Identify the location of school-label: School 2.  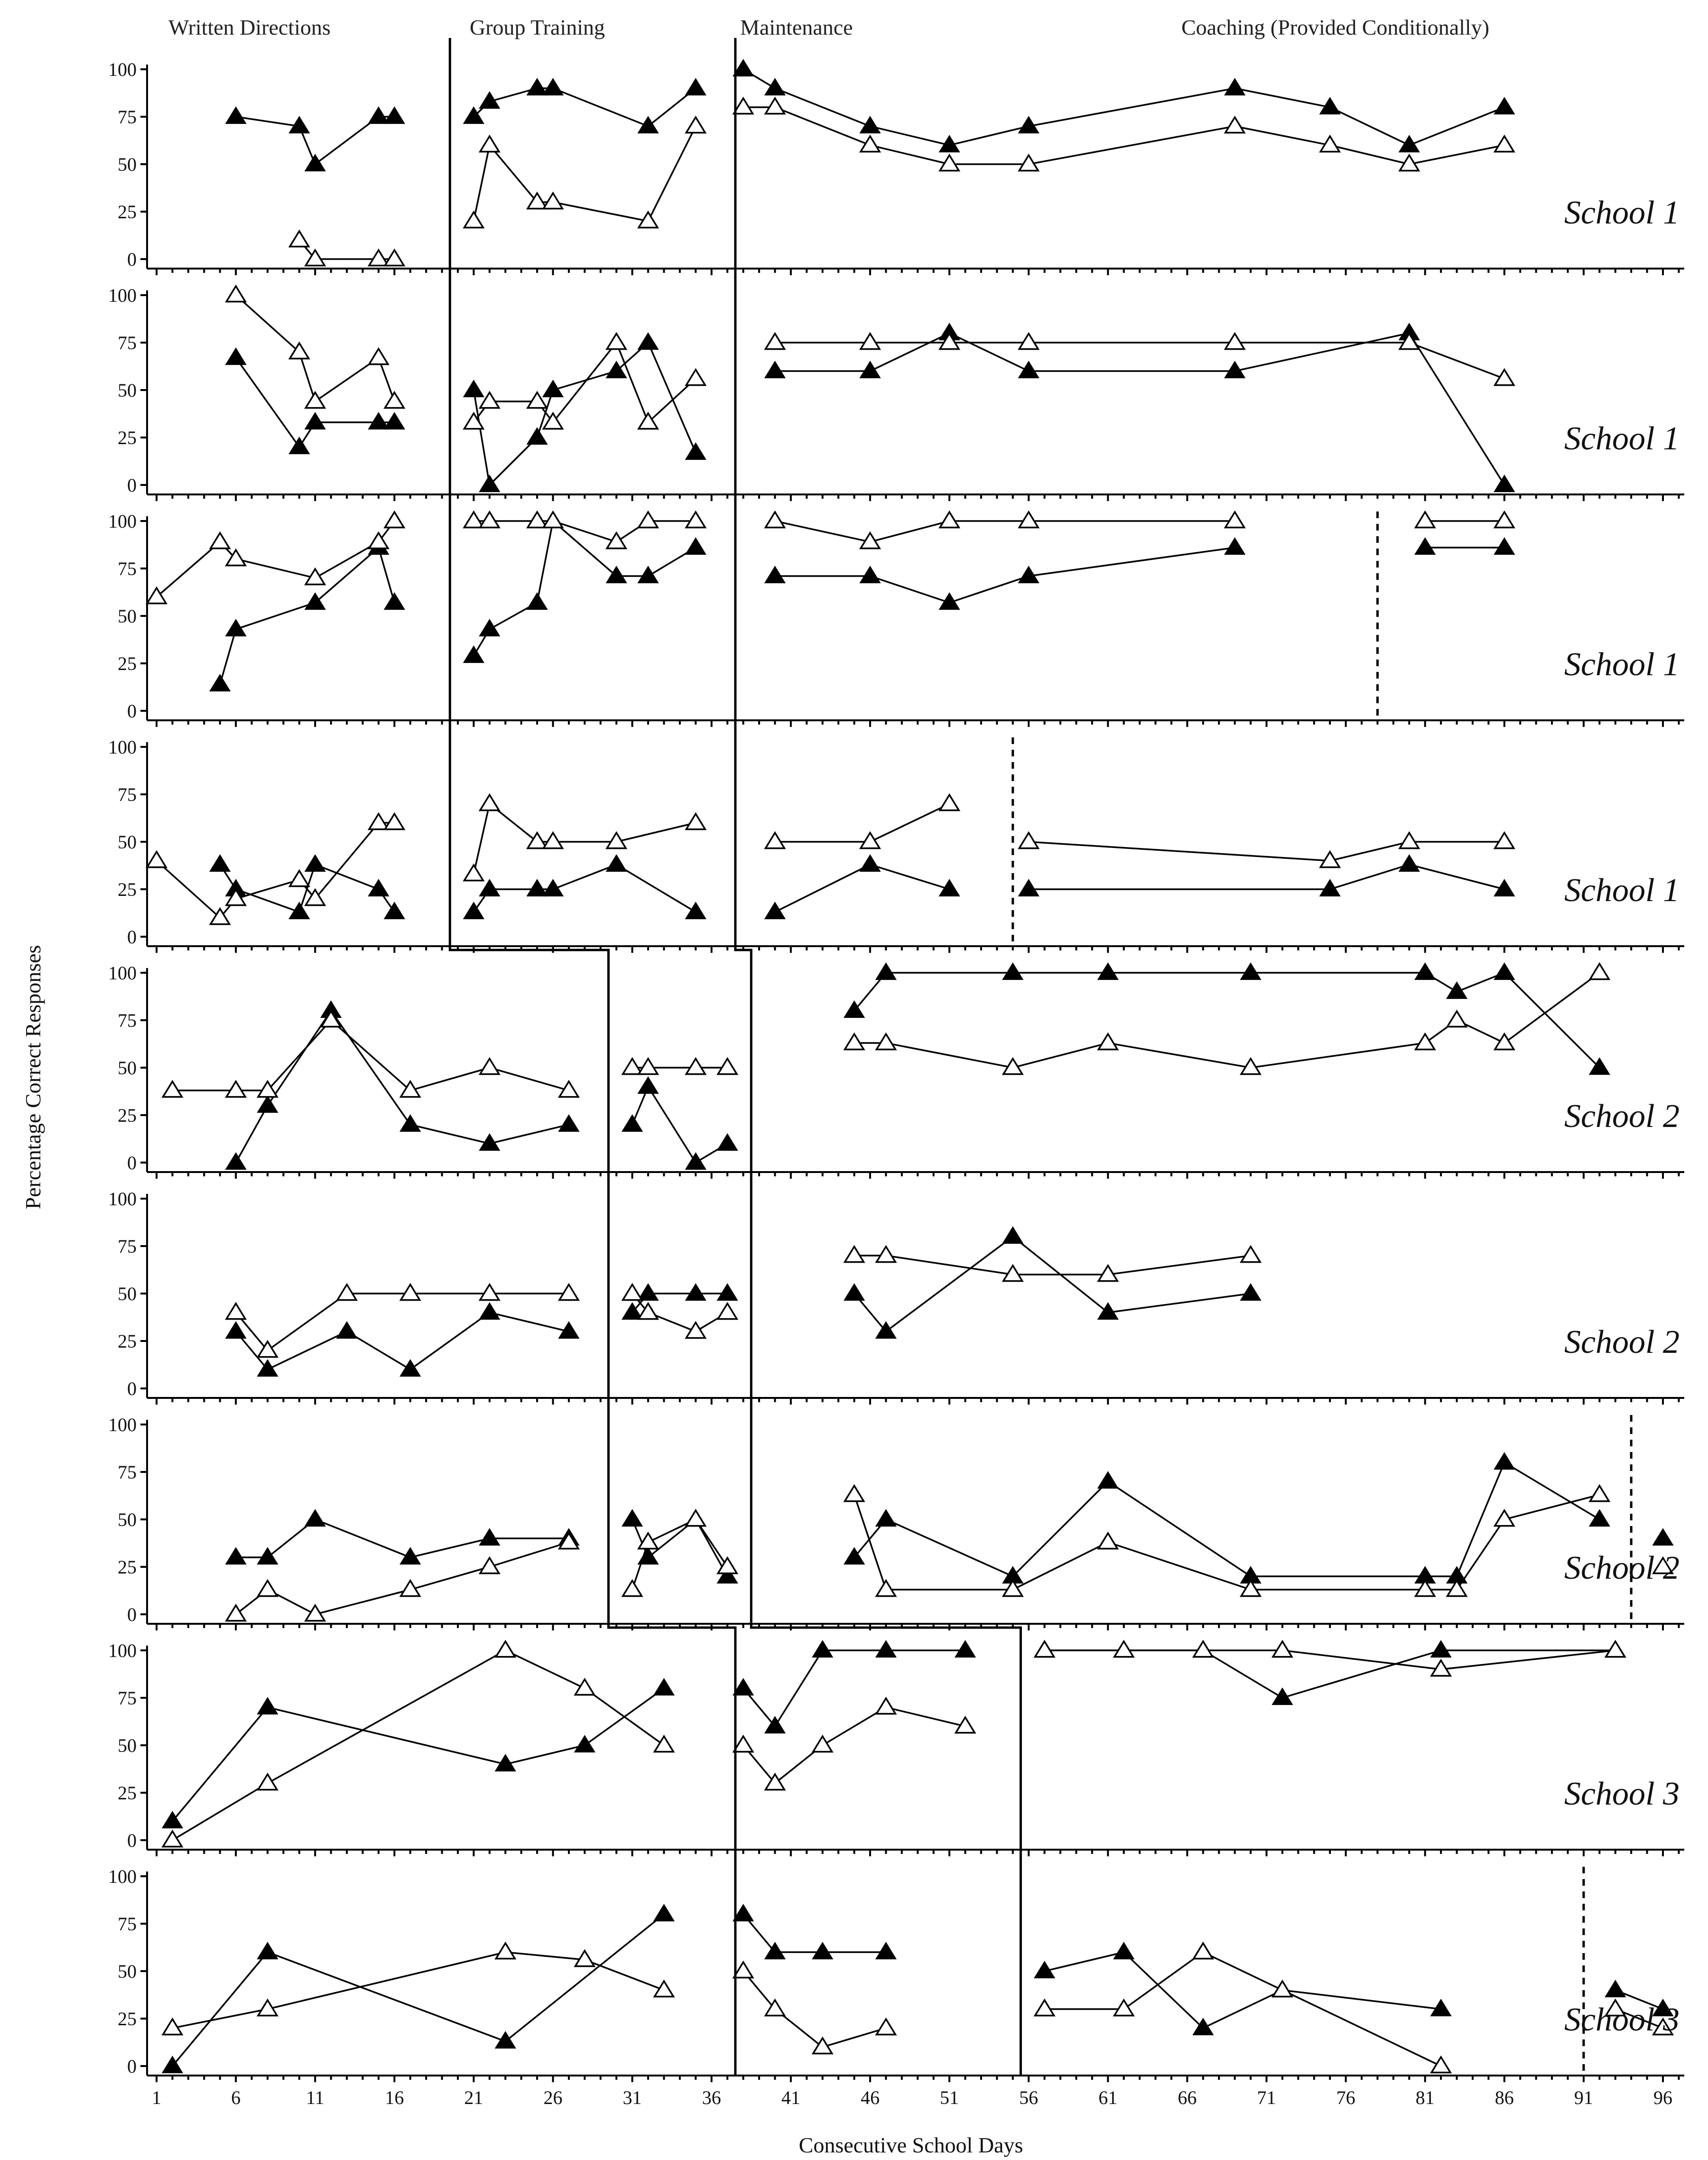
(1622, 1342).